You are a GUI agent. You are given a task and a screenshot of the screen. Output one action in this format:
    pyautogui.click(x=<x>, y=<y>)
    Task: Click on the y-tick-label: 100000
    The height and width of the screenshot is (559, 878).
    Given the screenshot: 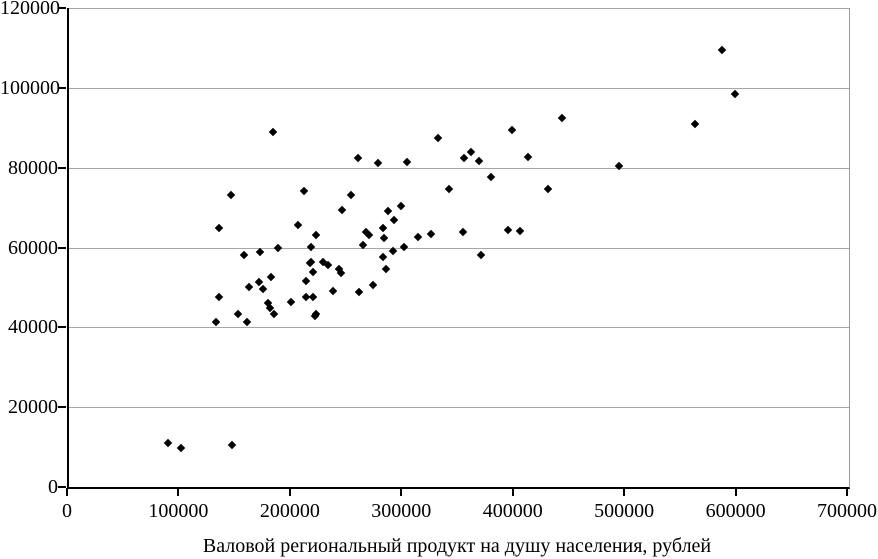 What is the action you would take?
    pyautogui.click(x=30, y=87)
    